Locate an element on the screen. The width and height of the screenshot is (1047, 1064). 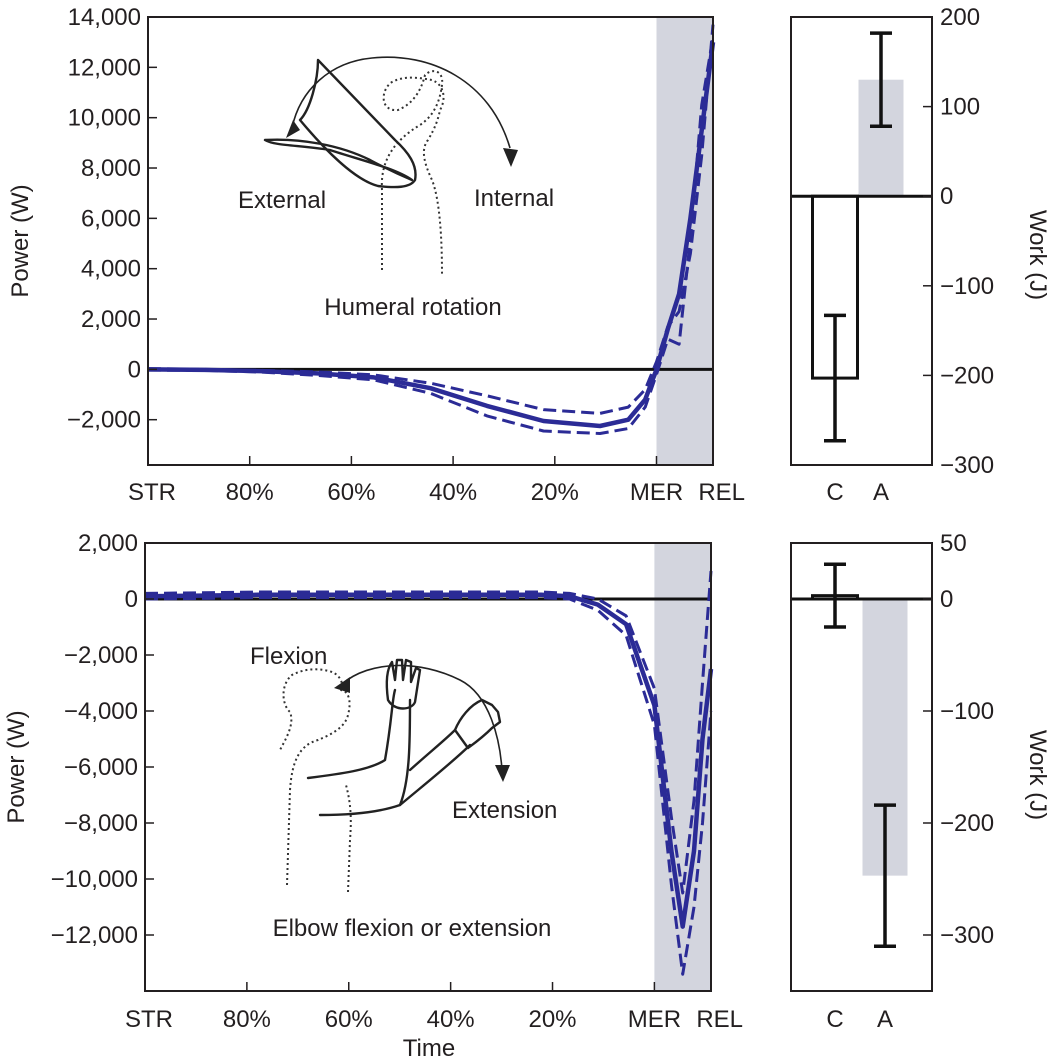
y-tick-label: −12,000 is located at coordinates (94, 935).